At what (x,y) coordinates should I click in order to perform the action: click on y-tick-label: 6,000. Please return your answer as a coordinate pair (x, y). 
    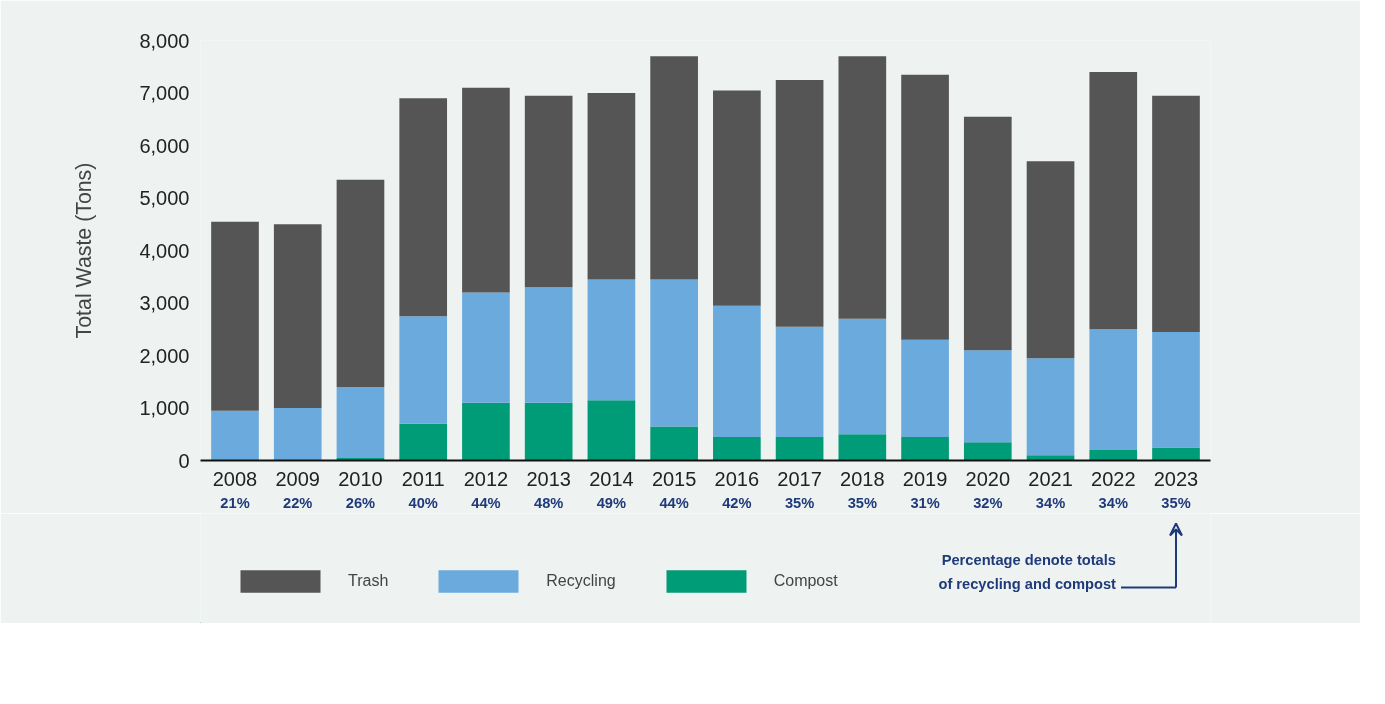
    Looking at the image, I should click on (164, 145).